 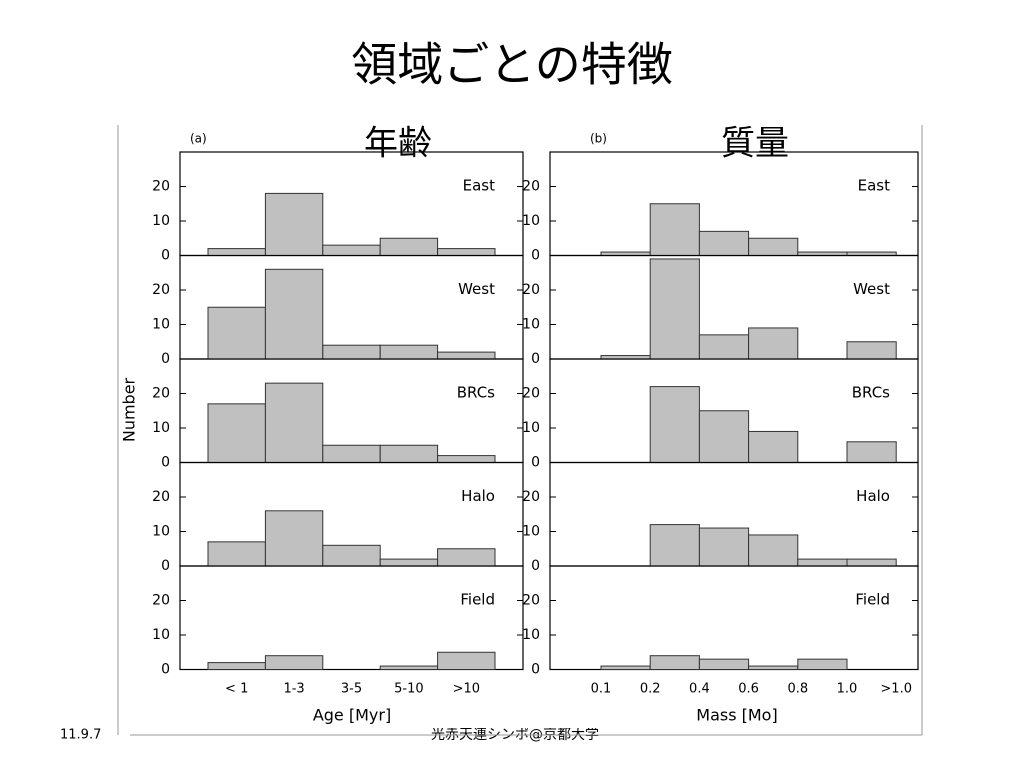 I want to click on x-tick-label: >10, so click(x=466, y=689).